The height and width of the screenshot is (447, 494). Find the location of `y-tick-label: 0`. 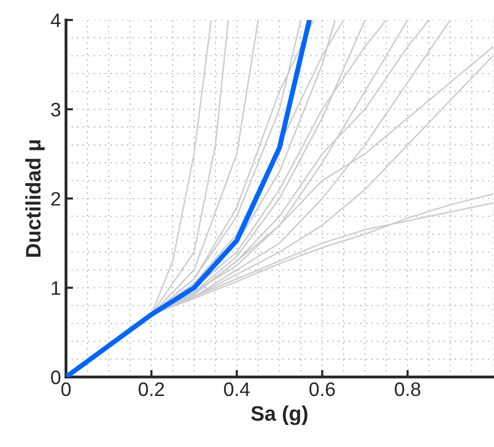

y-tick-label: 0 is located at coordinates (55, 377).